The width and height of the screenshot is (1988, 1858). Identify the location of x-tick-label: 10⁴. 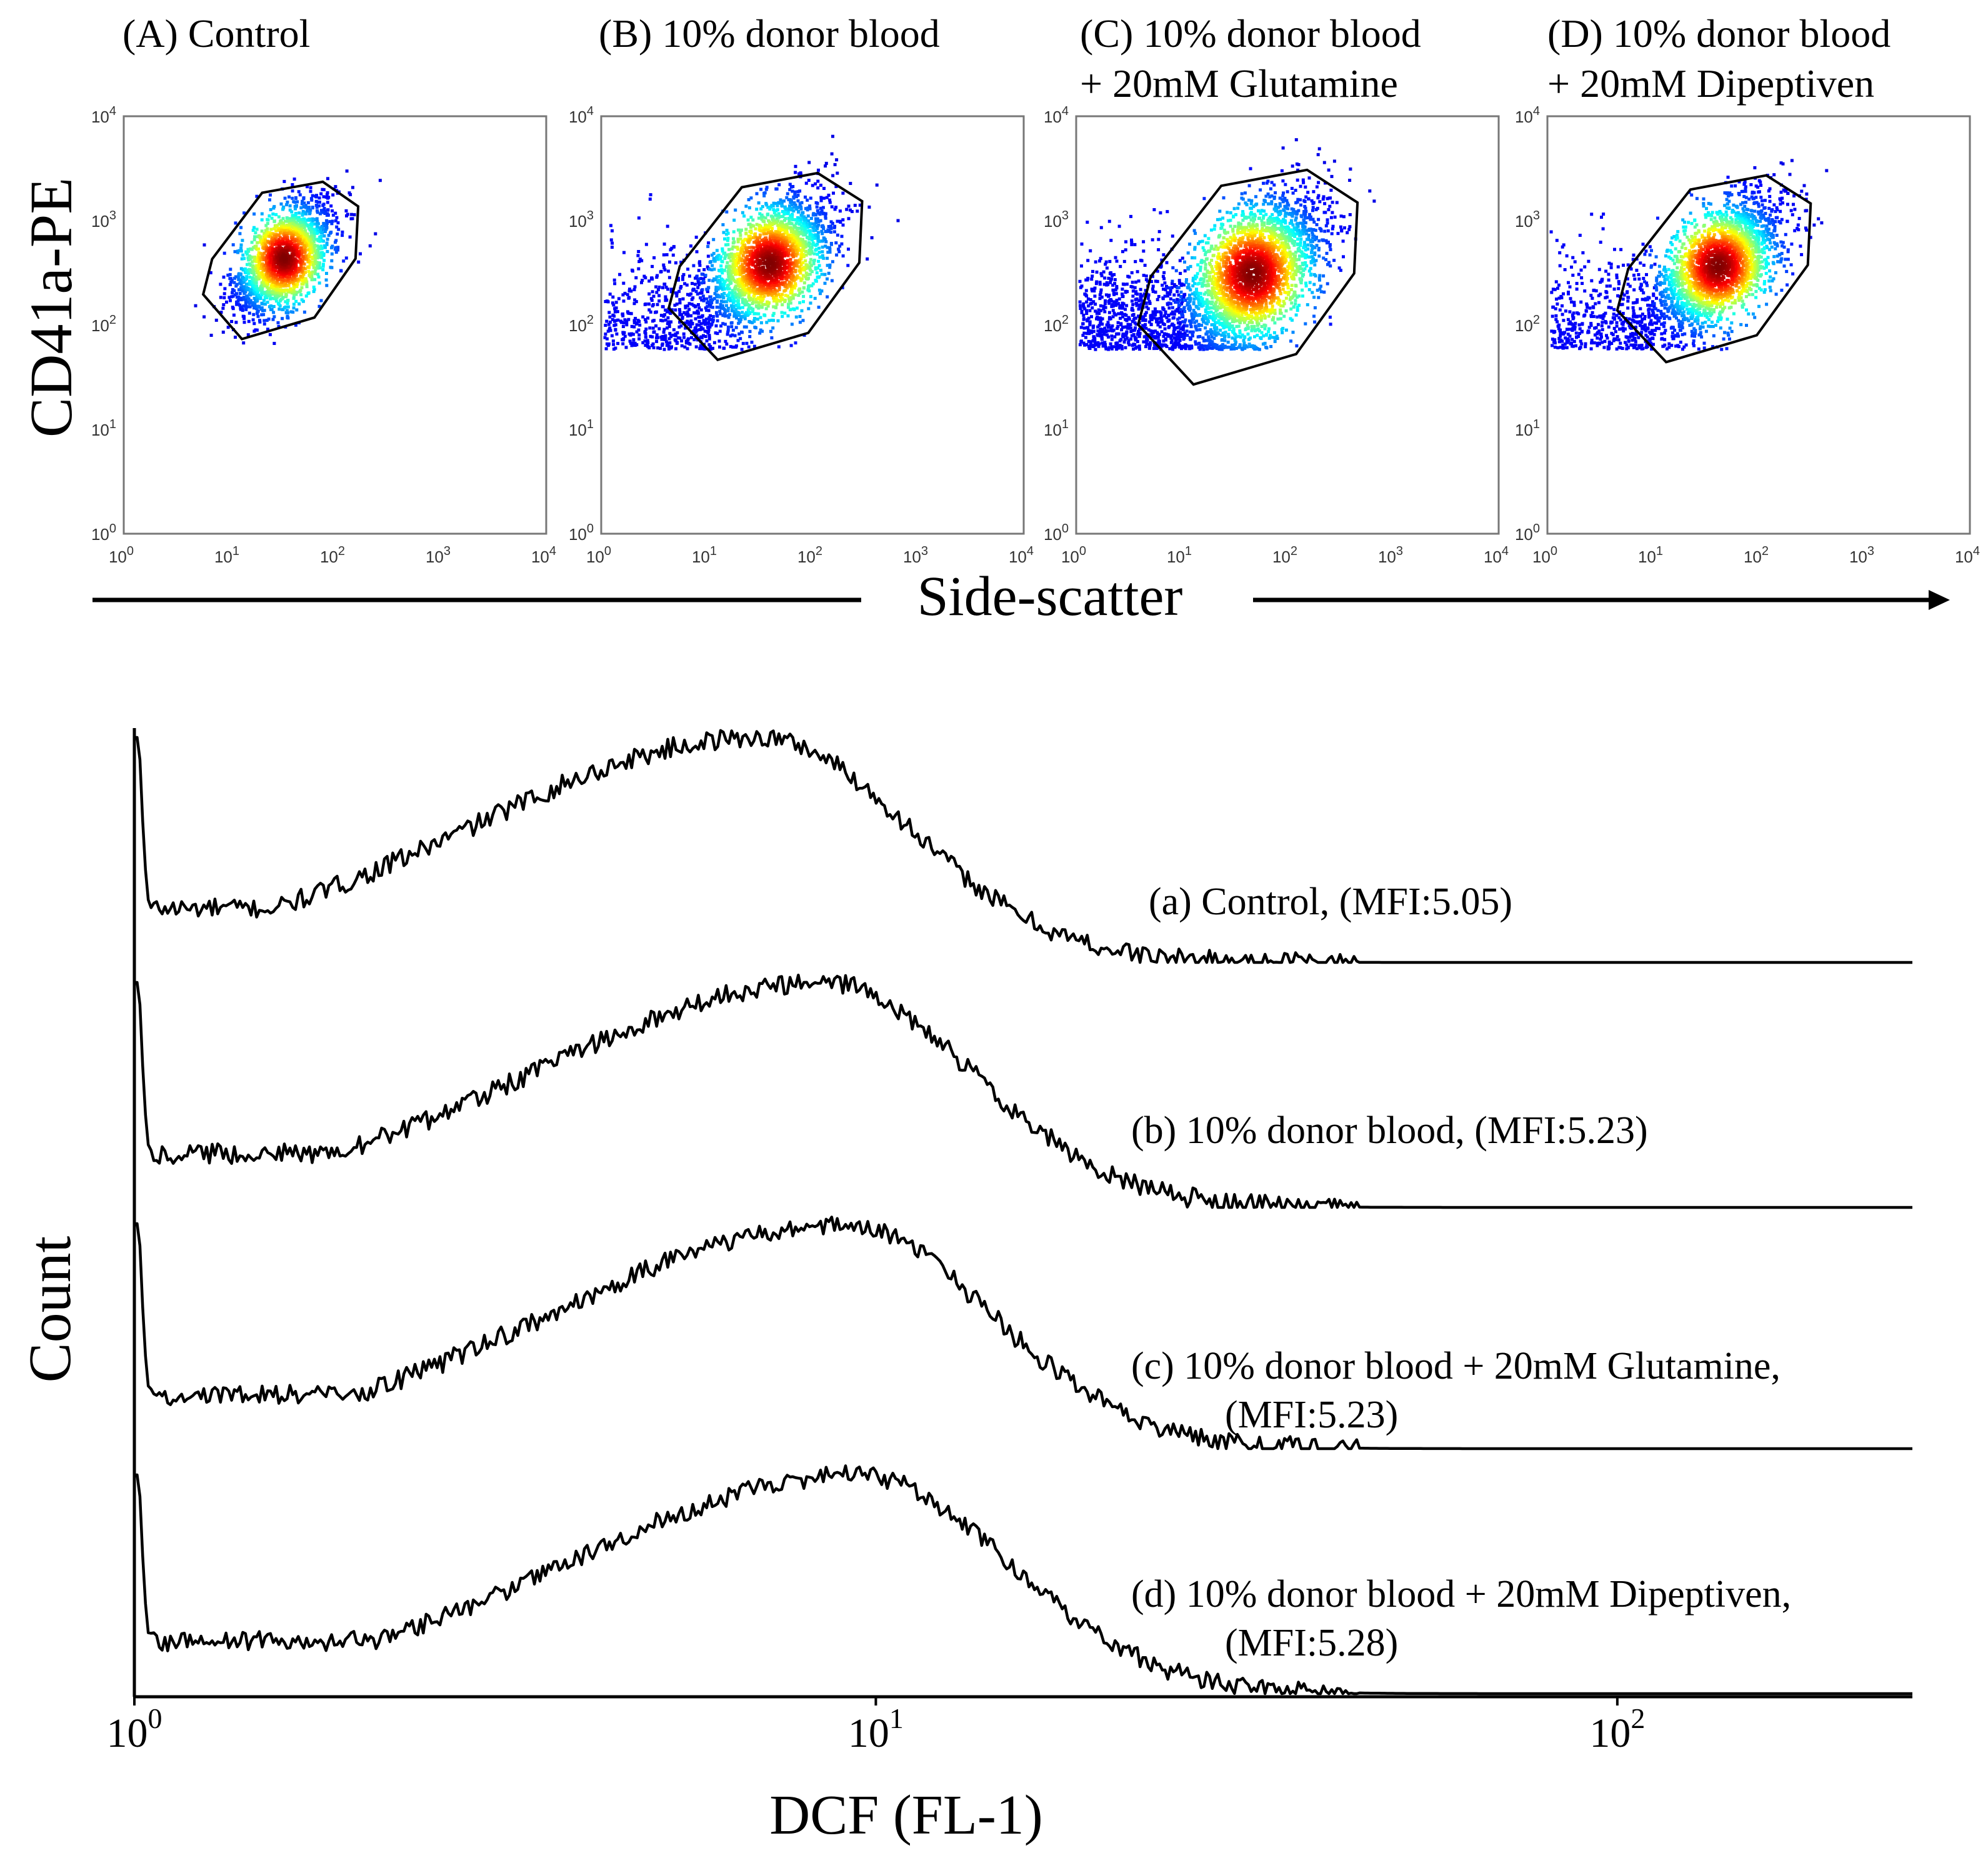
(1022, 555).